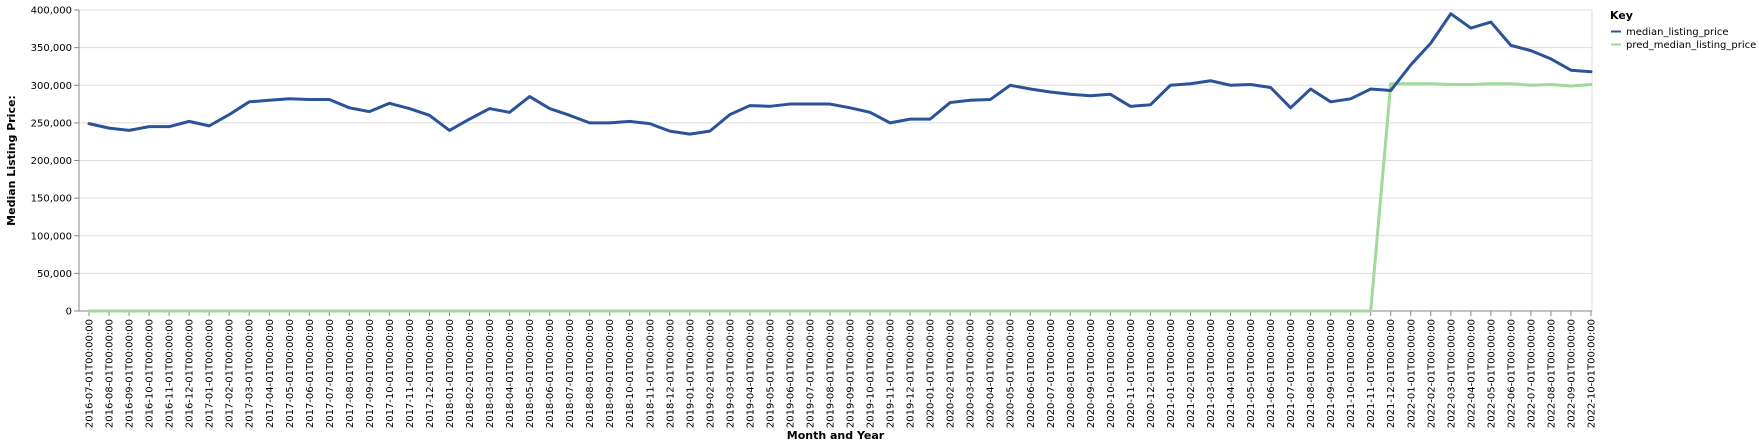  I want to click on x-tick-label: 2017-01-01T00:00:00, so click(210, 373).